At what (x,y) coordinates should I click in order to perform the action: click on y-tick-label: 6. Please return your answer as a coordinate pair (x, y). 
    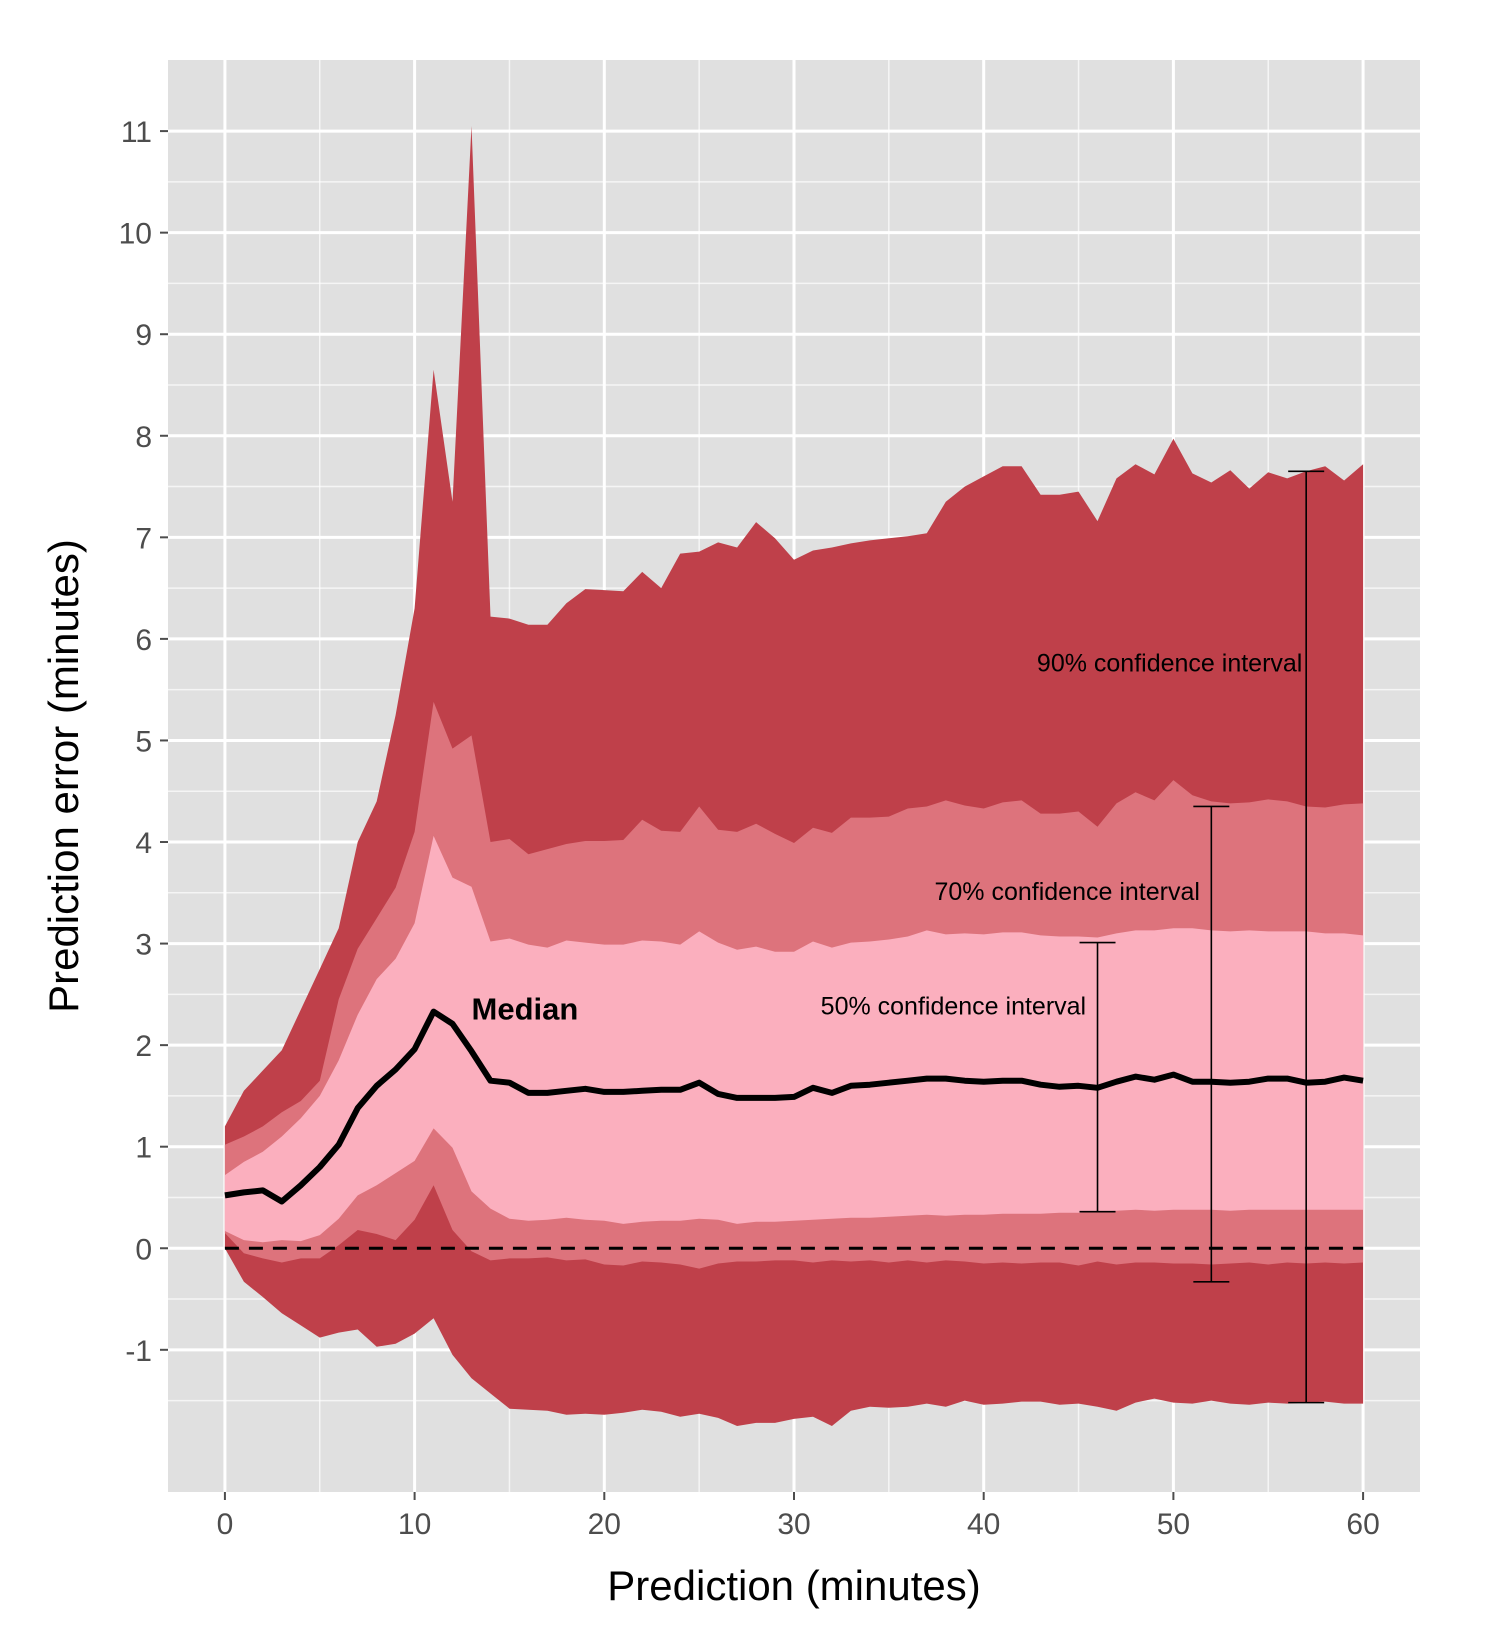
    Looking at the image, I should click on (143, 640).